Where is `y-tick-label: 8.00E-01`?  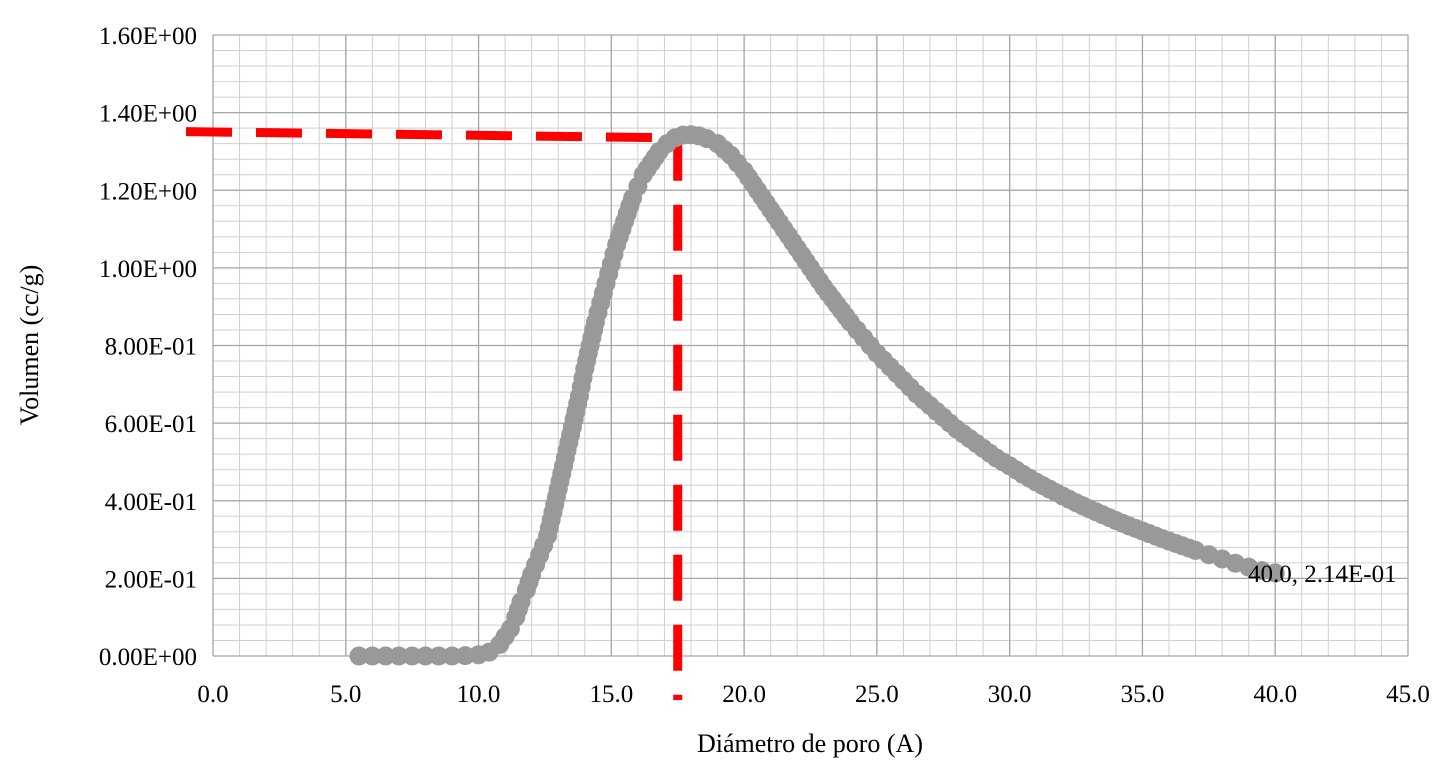 y-tick-label: 8.00E-01 is located at coordinates (151, 347).